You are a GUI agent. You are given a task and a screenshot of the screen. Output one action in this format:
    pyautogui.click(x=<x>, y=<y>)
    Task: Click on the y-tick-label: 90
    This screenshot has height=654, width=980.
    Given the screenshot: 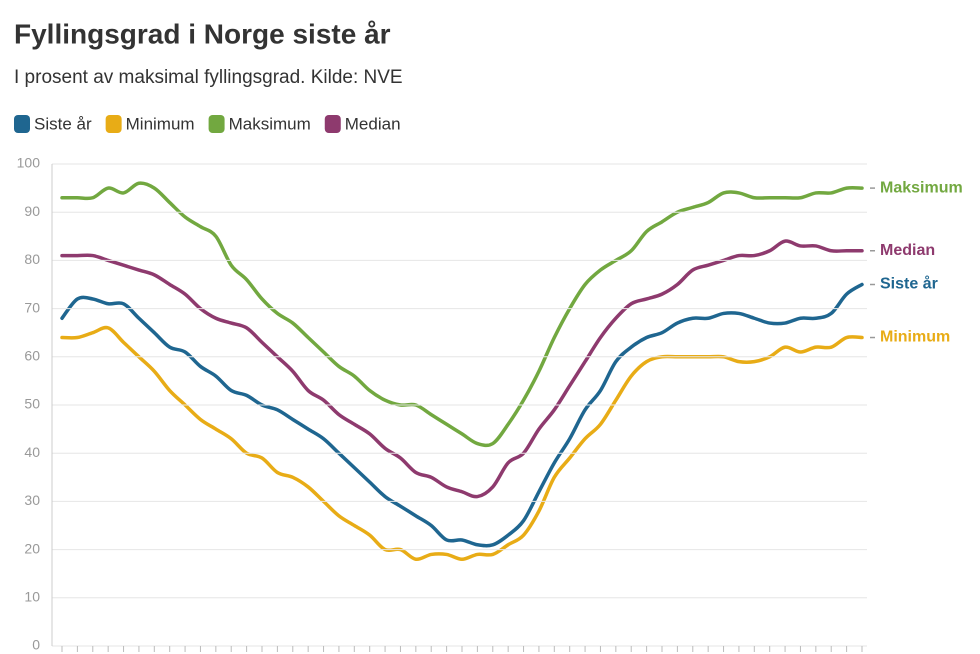 What is the action you would take?
    pyautogui.click(x=32, y=211)
    